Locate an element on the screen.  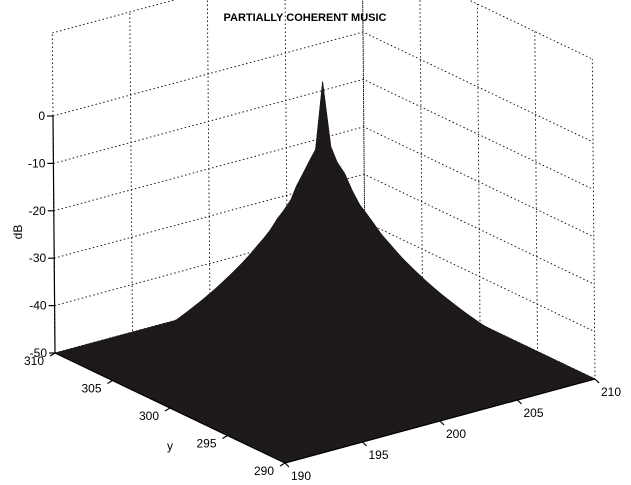
z-axis-line is located at coordinates (54, 234).